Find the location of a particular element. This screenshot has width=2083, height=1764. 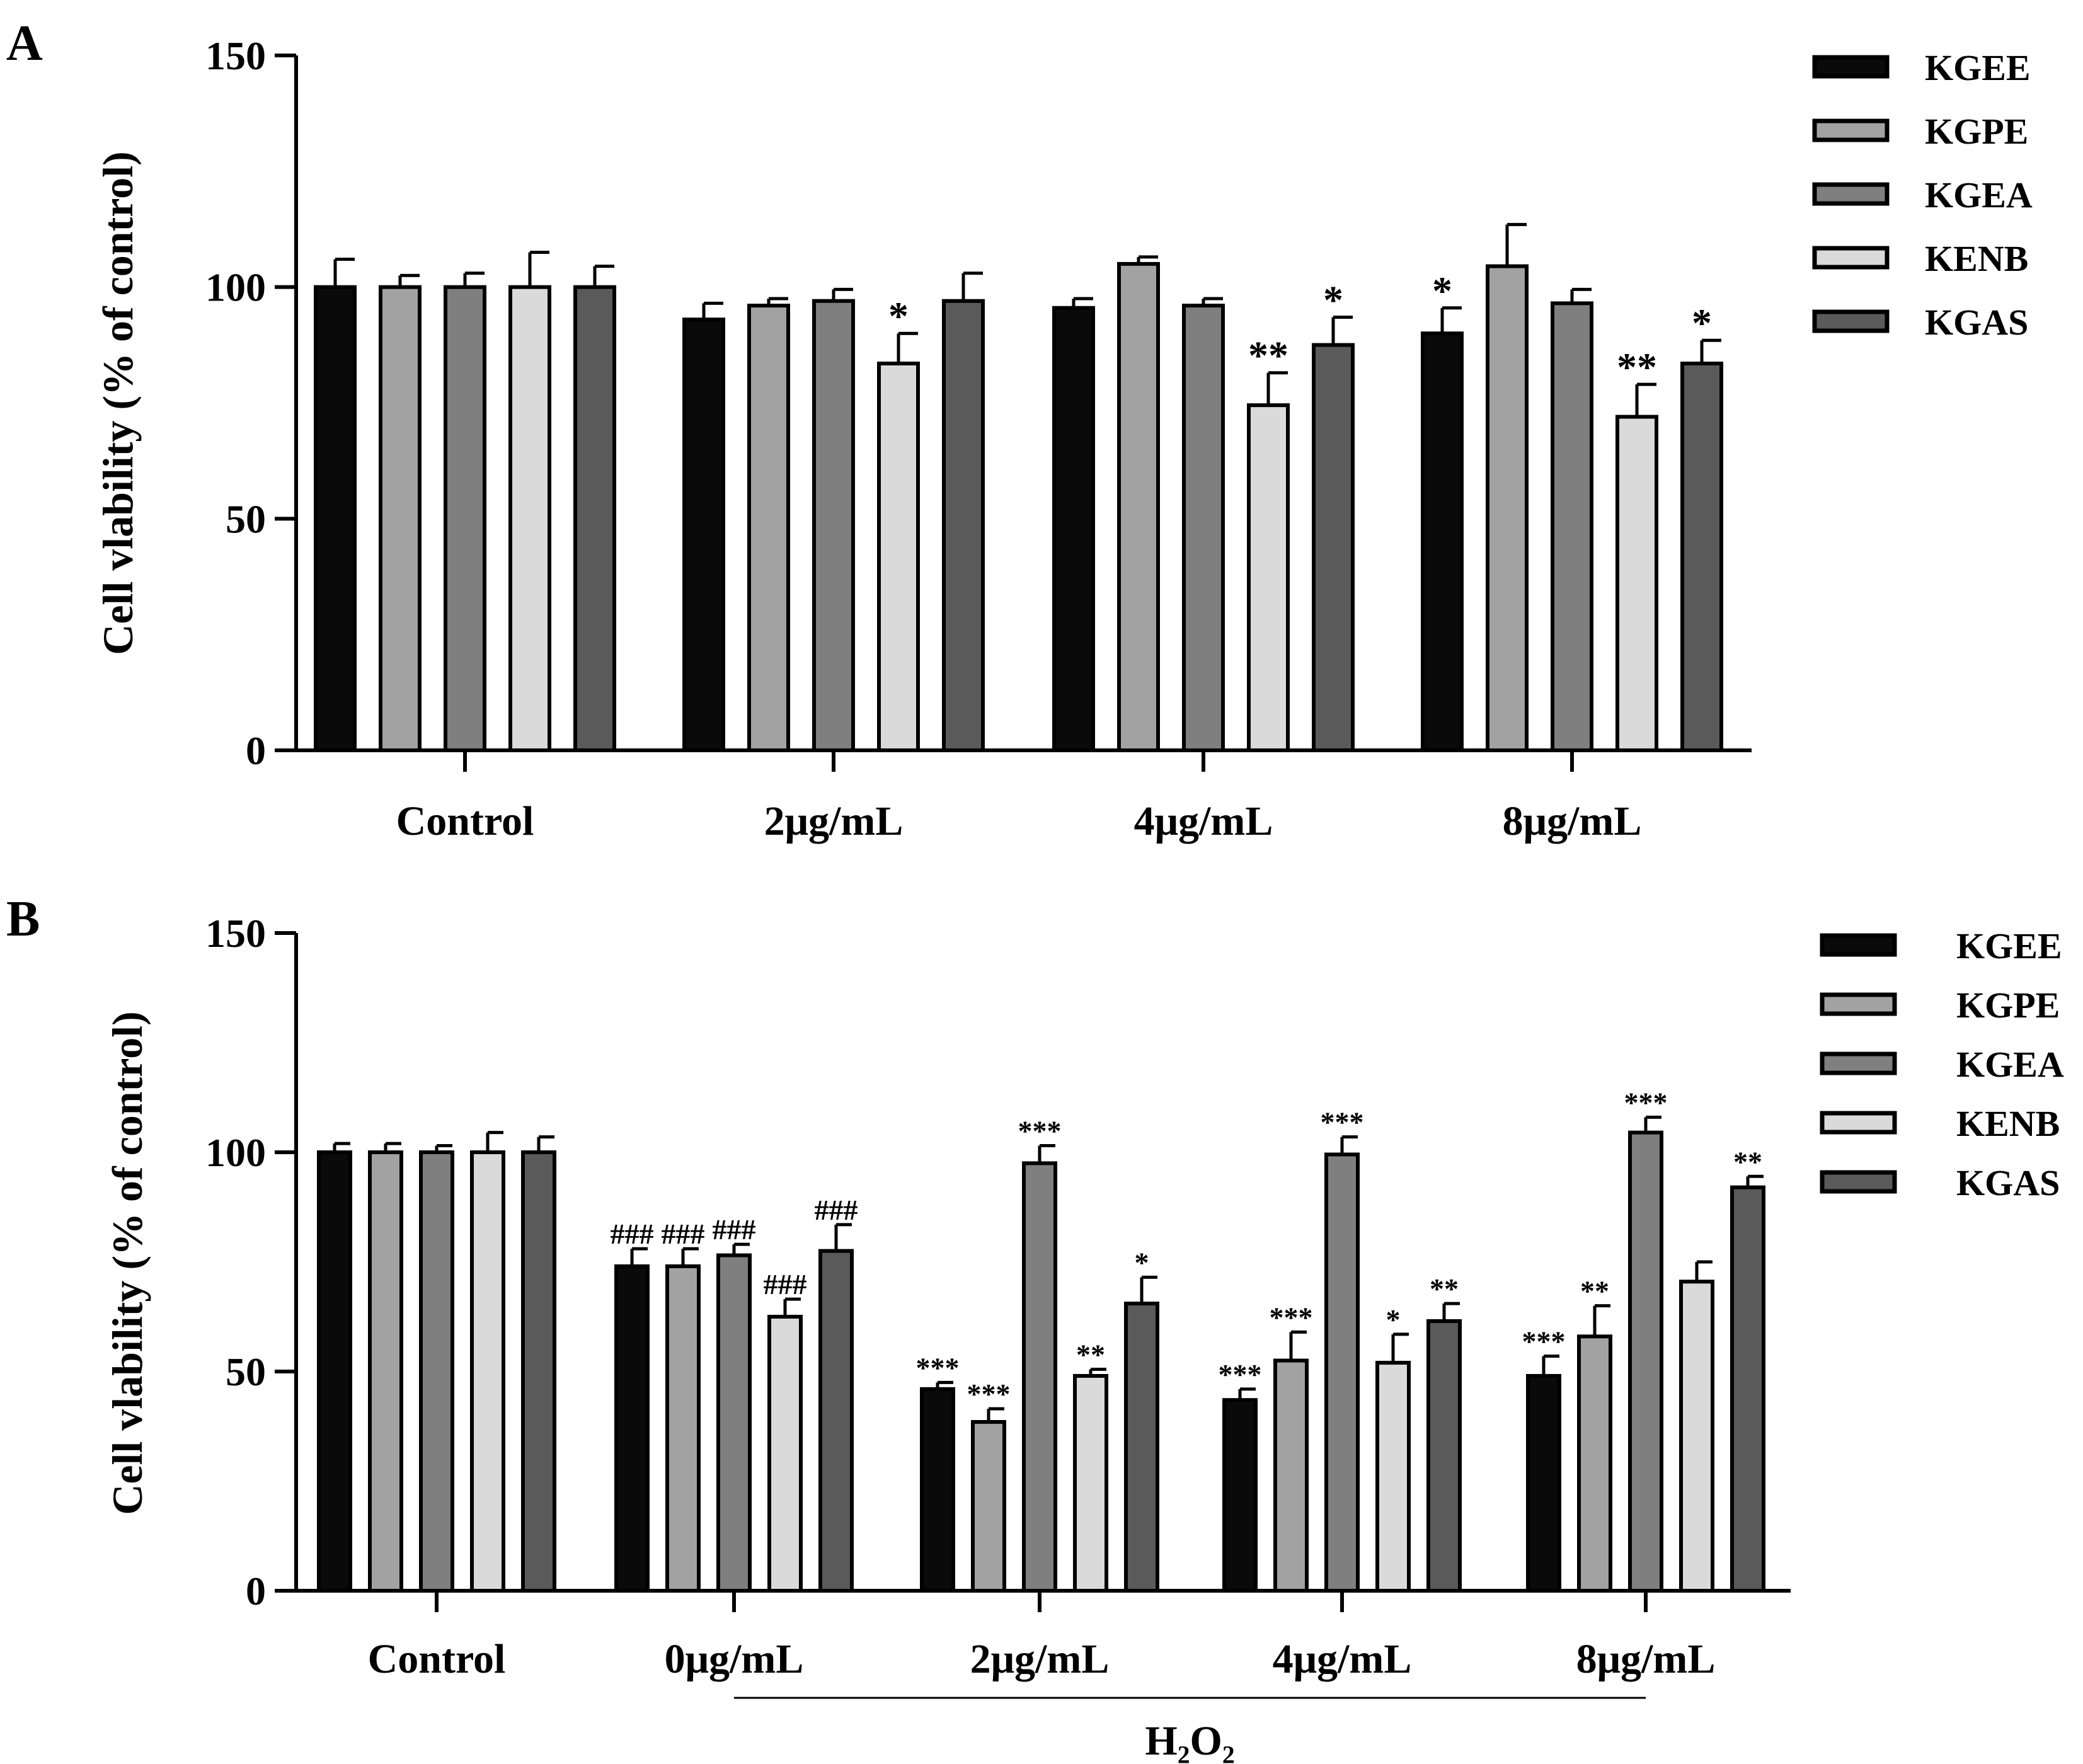

sig-label-kgea-0-g-ml: ### is located at coordinates (734, 1229).